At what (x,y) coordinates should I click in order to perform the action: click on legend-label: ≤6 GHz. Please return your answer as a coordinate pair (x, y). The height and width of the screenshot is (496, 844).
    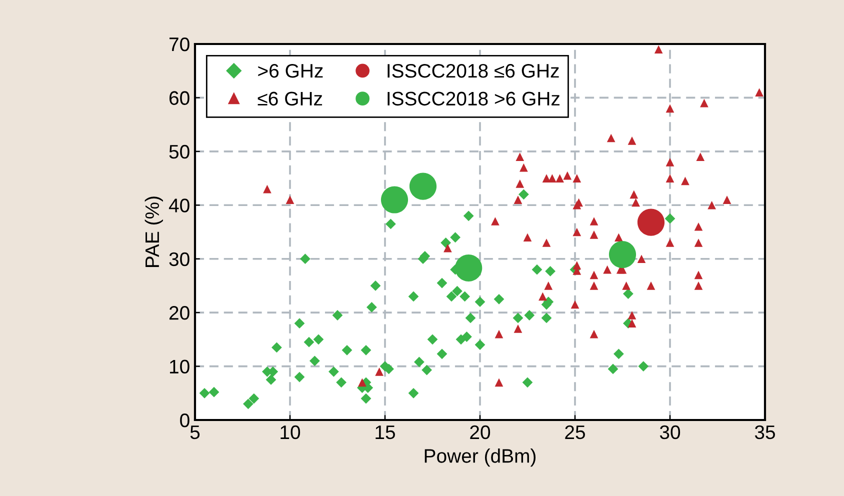
    Looking at the image, I should click on (290, 99).